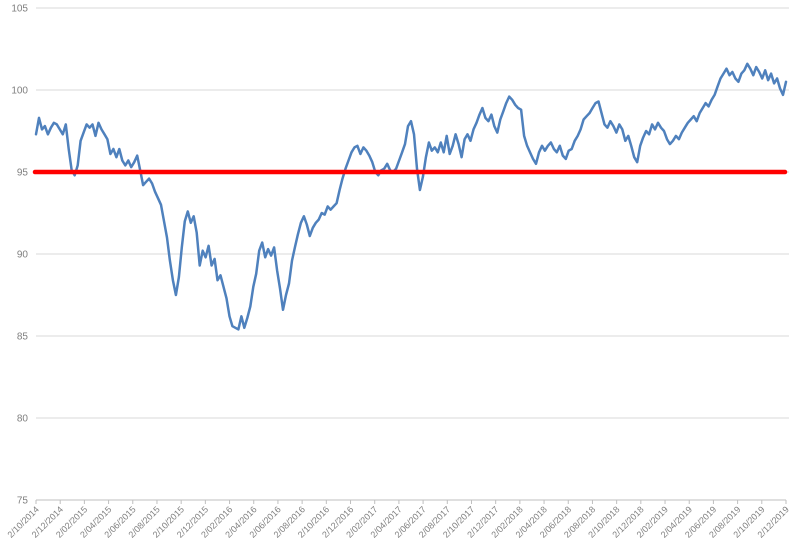 The width and height of the screenshot is (792, 546). What do you see at coordinates (23, 337) in the screenshot?
I see `y-tick-label: 85` at bounding box center [23, 337].